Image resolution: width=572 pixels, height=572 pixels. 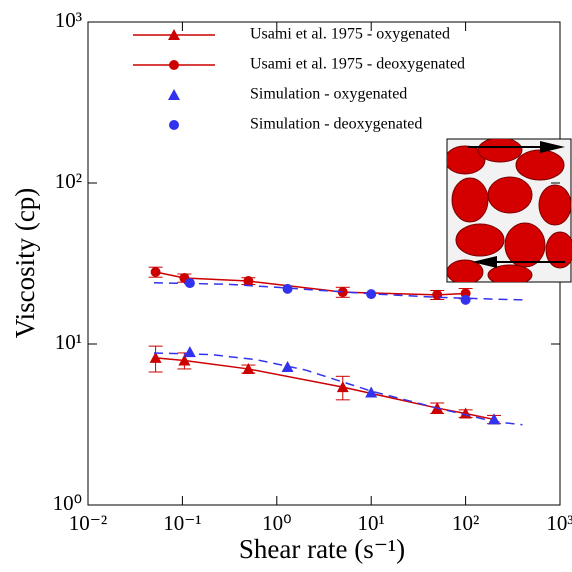 What do you see at coordinates (88, 523) in the screenshot?
I see `x-tick-label: 10⁻²` at bounding box center [88, 523].